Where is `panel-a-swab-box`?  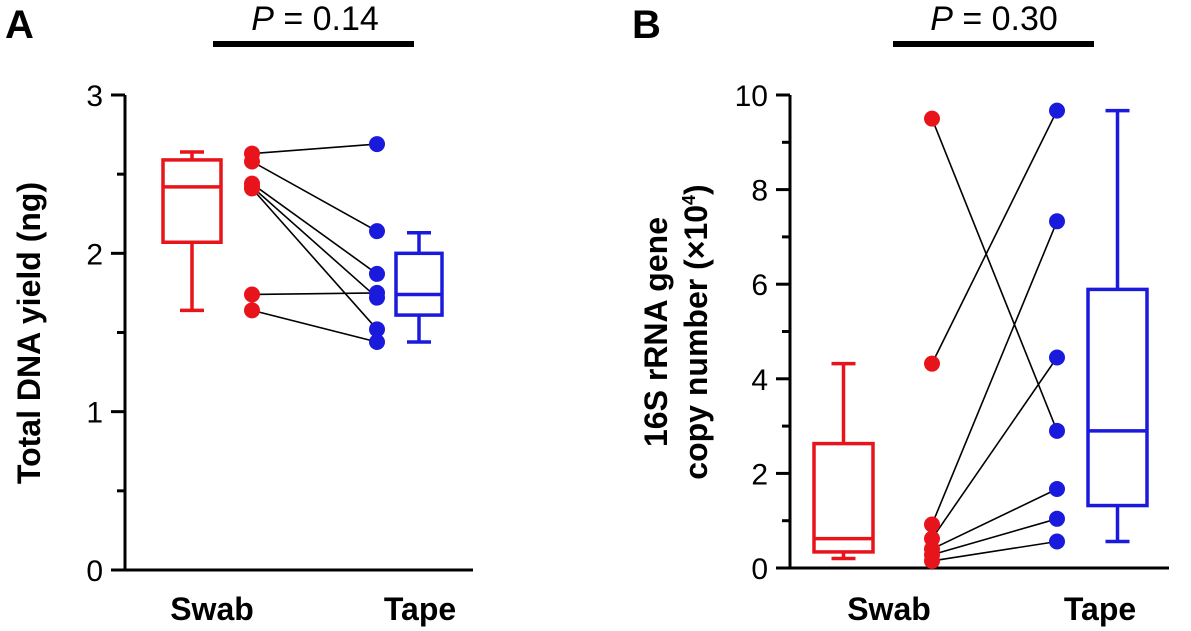
panel-a-swab-box is located at coordinates (192, 201).